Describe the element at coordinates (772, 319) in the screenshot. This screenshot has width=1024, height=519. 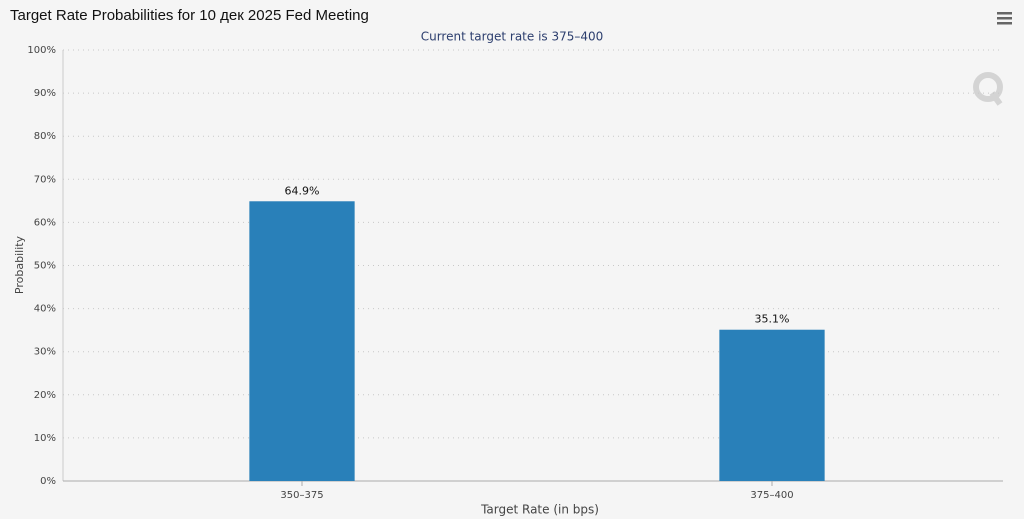
I see `data-label: 35.1%` at that location.